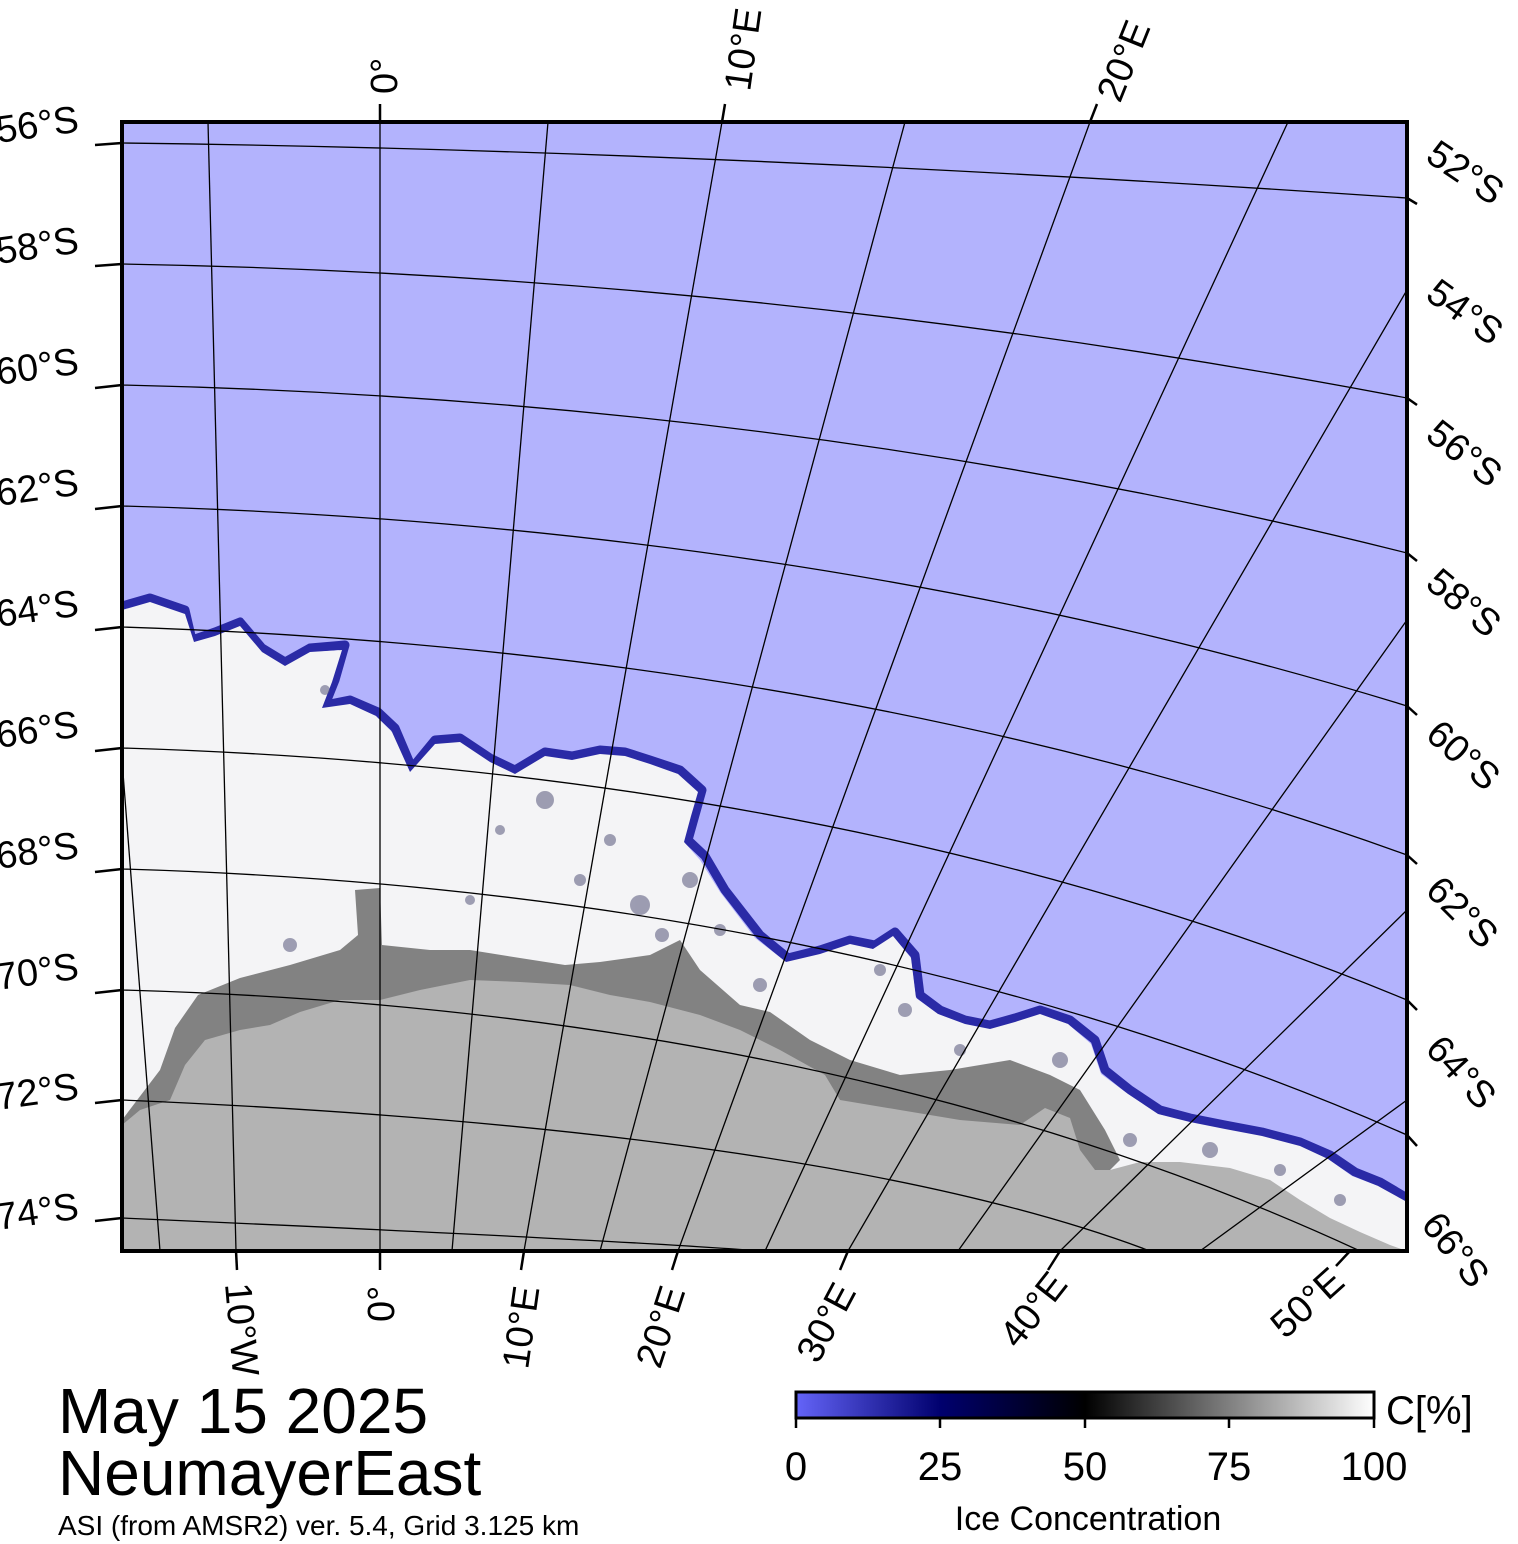 This screenshot has width=1518, height=1544. Describe the element at coordinates (940, 1467) in the screenshot. I see `colorbar-tick-25: 25` at that location.